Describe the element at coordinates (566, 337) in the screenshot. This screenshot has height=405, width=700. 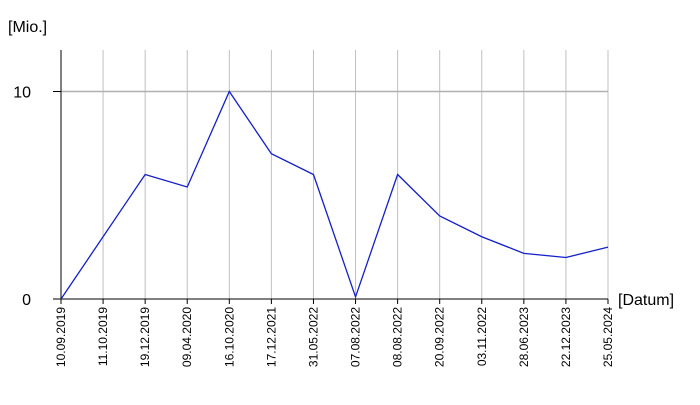
I see `x-tick-label: 22.12.2023` at that location.